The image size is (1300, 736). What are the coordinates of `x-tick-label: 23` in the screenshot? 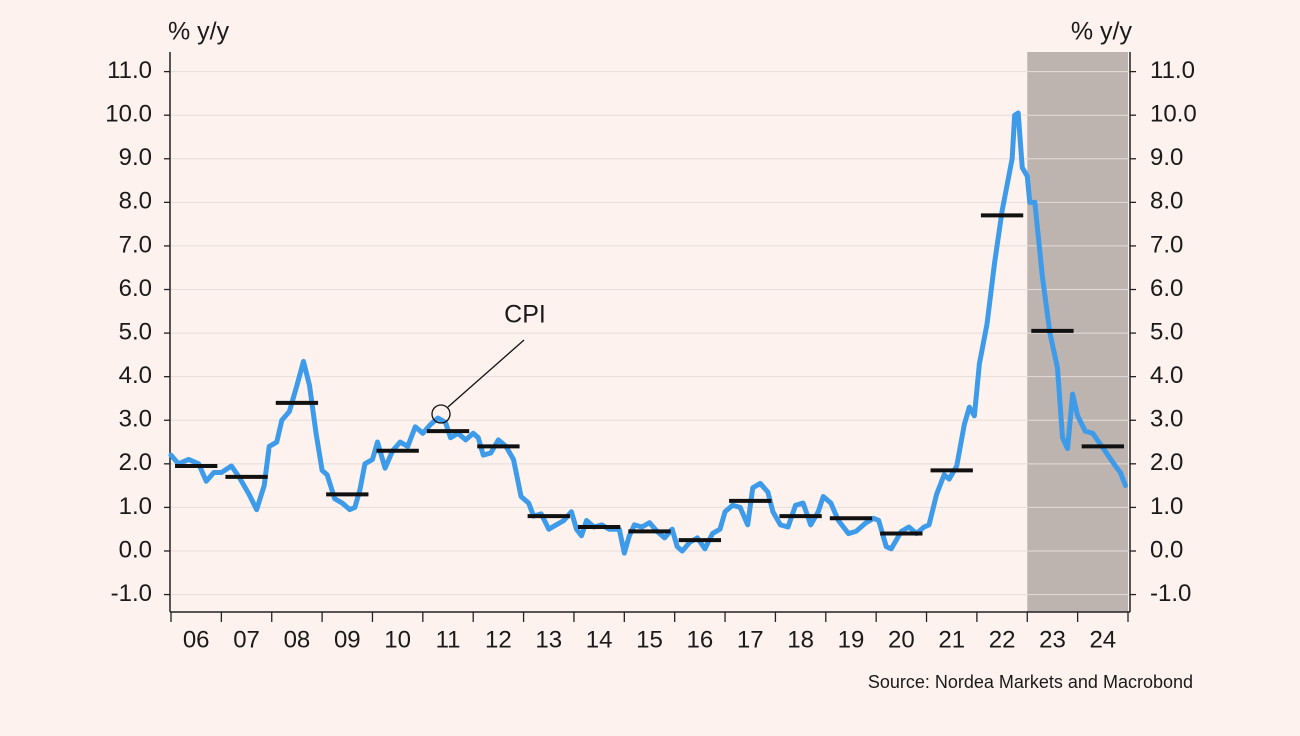 It's located at (1052, 639).